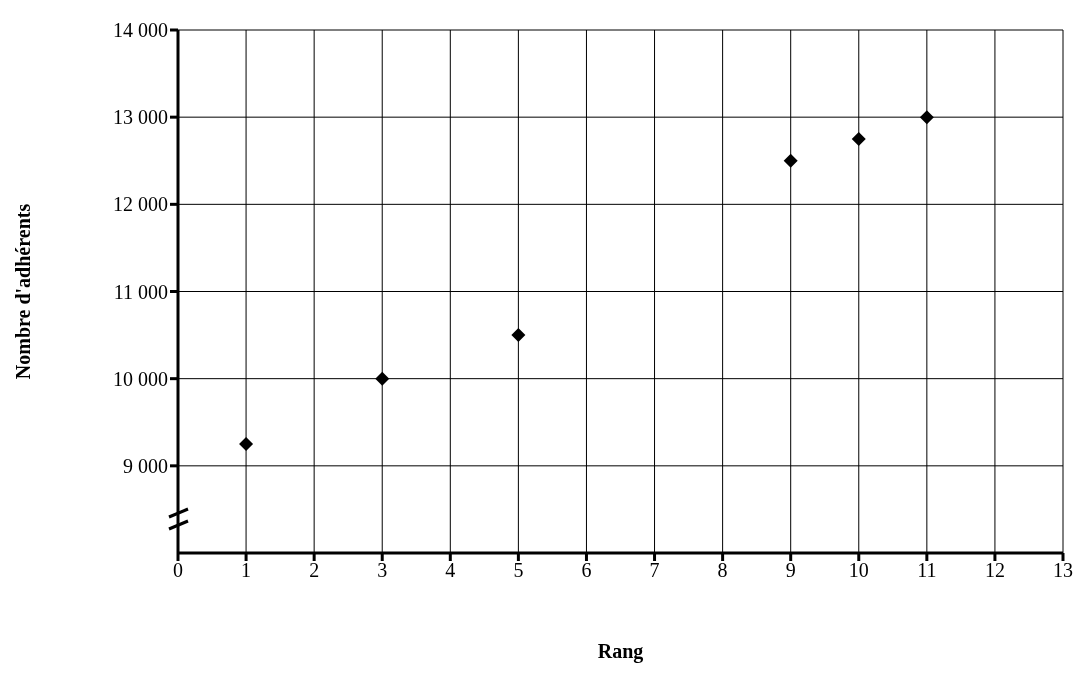 This screenshot has width=1077, height=673. Describe the element at coordinates (140, 30) in the screenshot. I see `y-tick-label: 14 000` at that location.